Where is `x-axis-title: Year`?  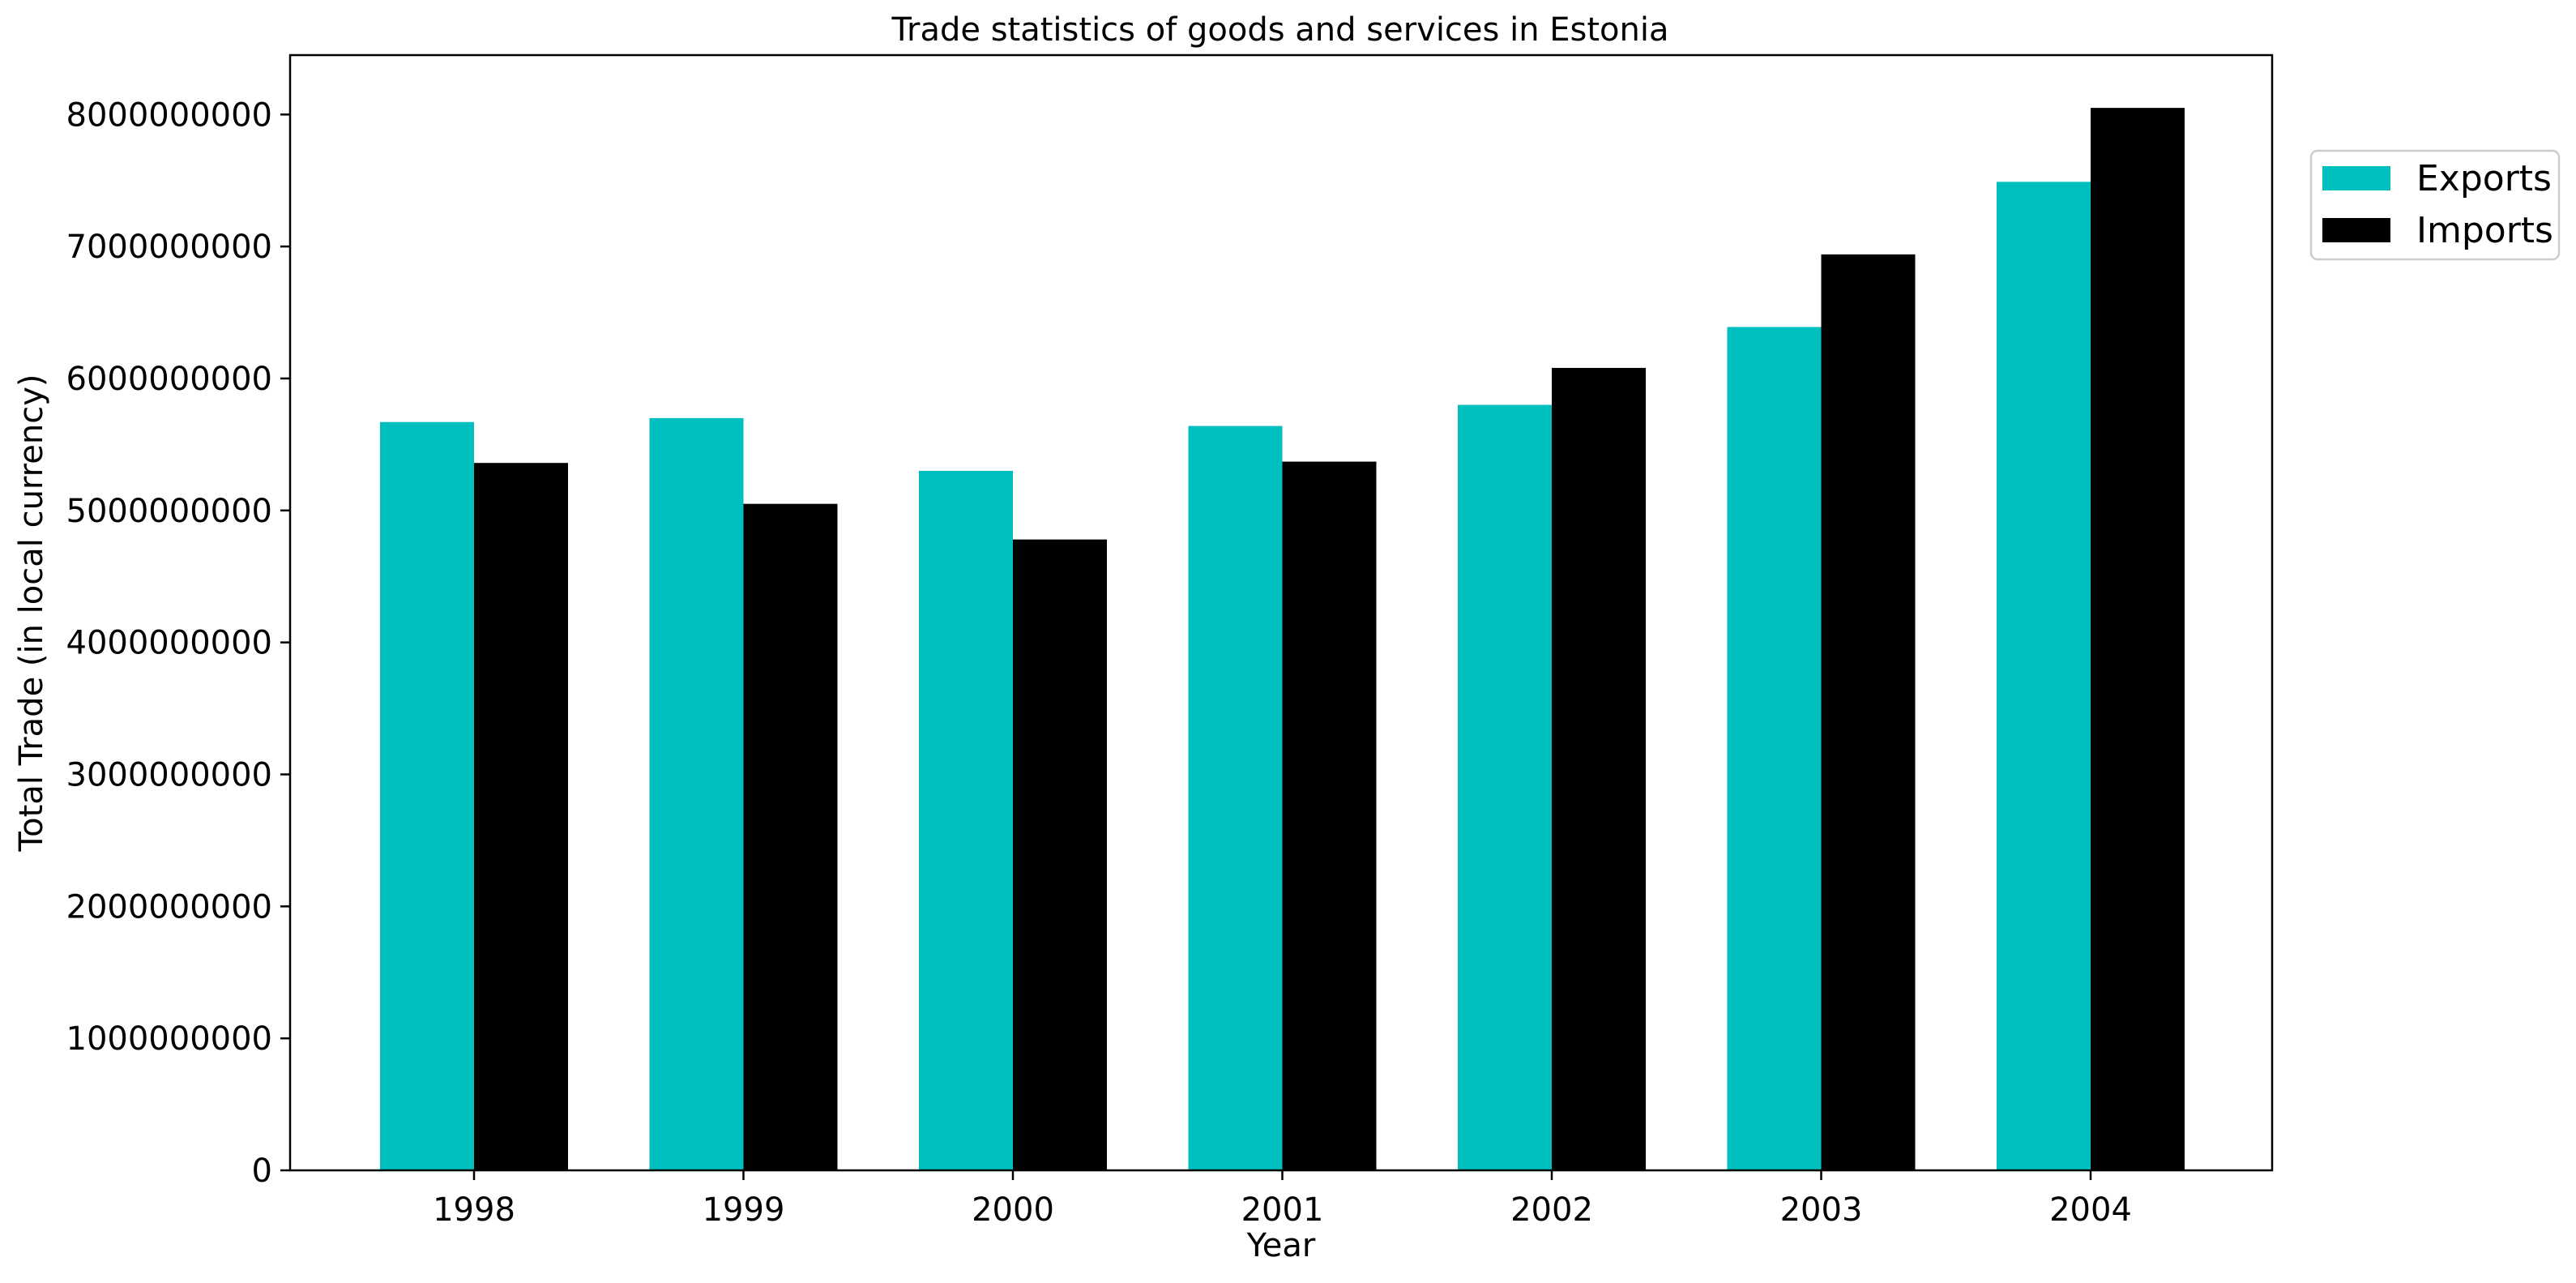
x-axis-title: Year is located at coordinates (1281, 1245).